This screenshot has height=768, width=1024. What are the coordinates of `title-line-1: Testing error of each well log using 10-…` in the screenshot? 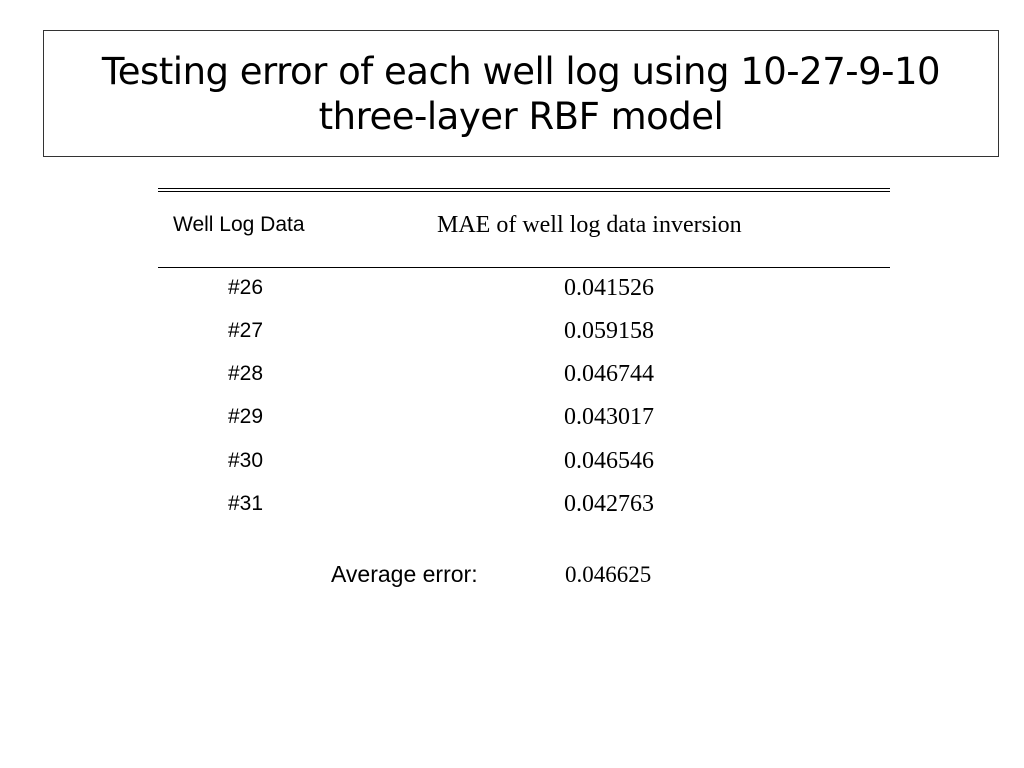 It's located at (521, 71).